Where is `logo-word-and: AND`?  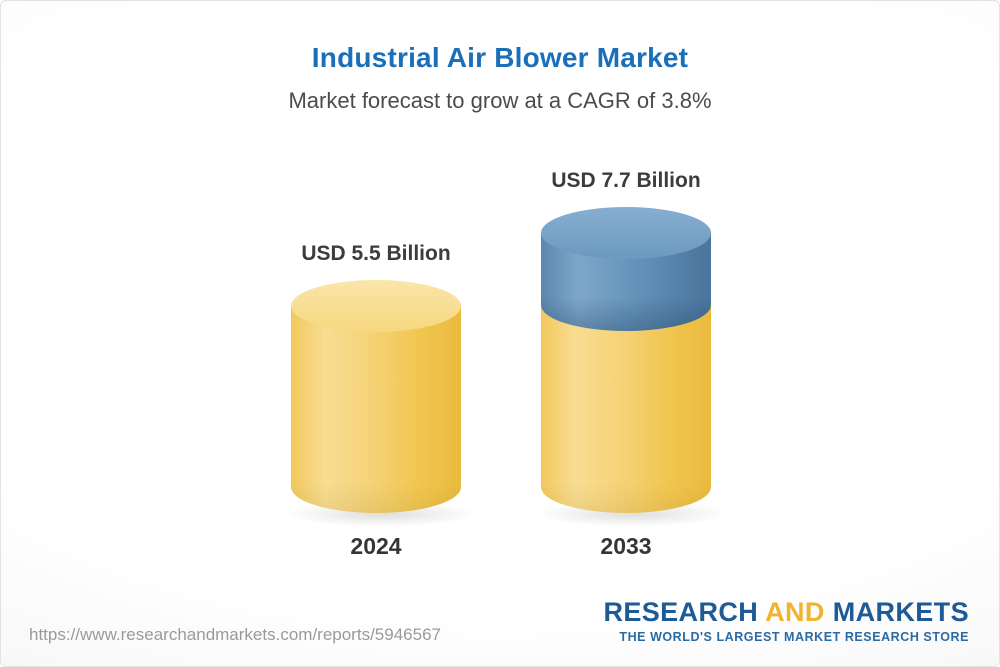 logo-word-and: AND is located at coordinates (795, 612).